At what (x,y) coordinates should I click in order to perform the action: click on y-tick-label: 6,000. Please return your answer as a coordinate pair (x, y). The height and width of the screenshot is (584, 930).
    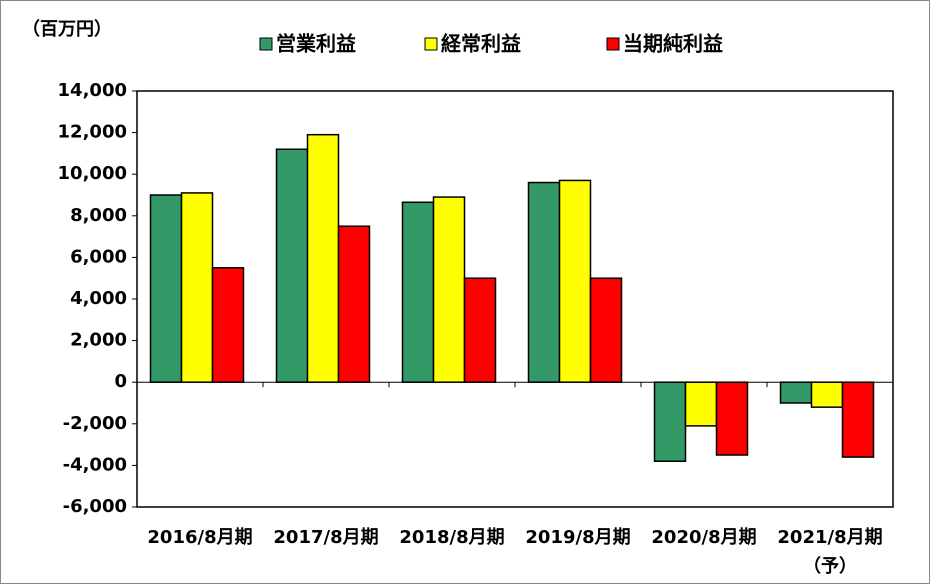
    Looking at the image, I should click on (98, 256).